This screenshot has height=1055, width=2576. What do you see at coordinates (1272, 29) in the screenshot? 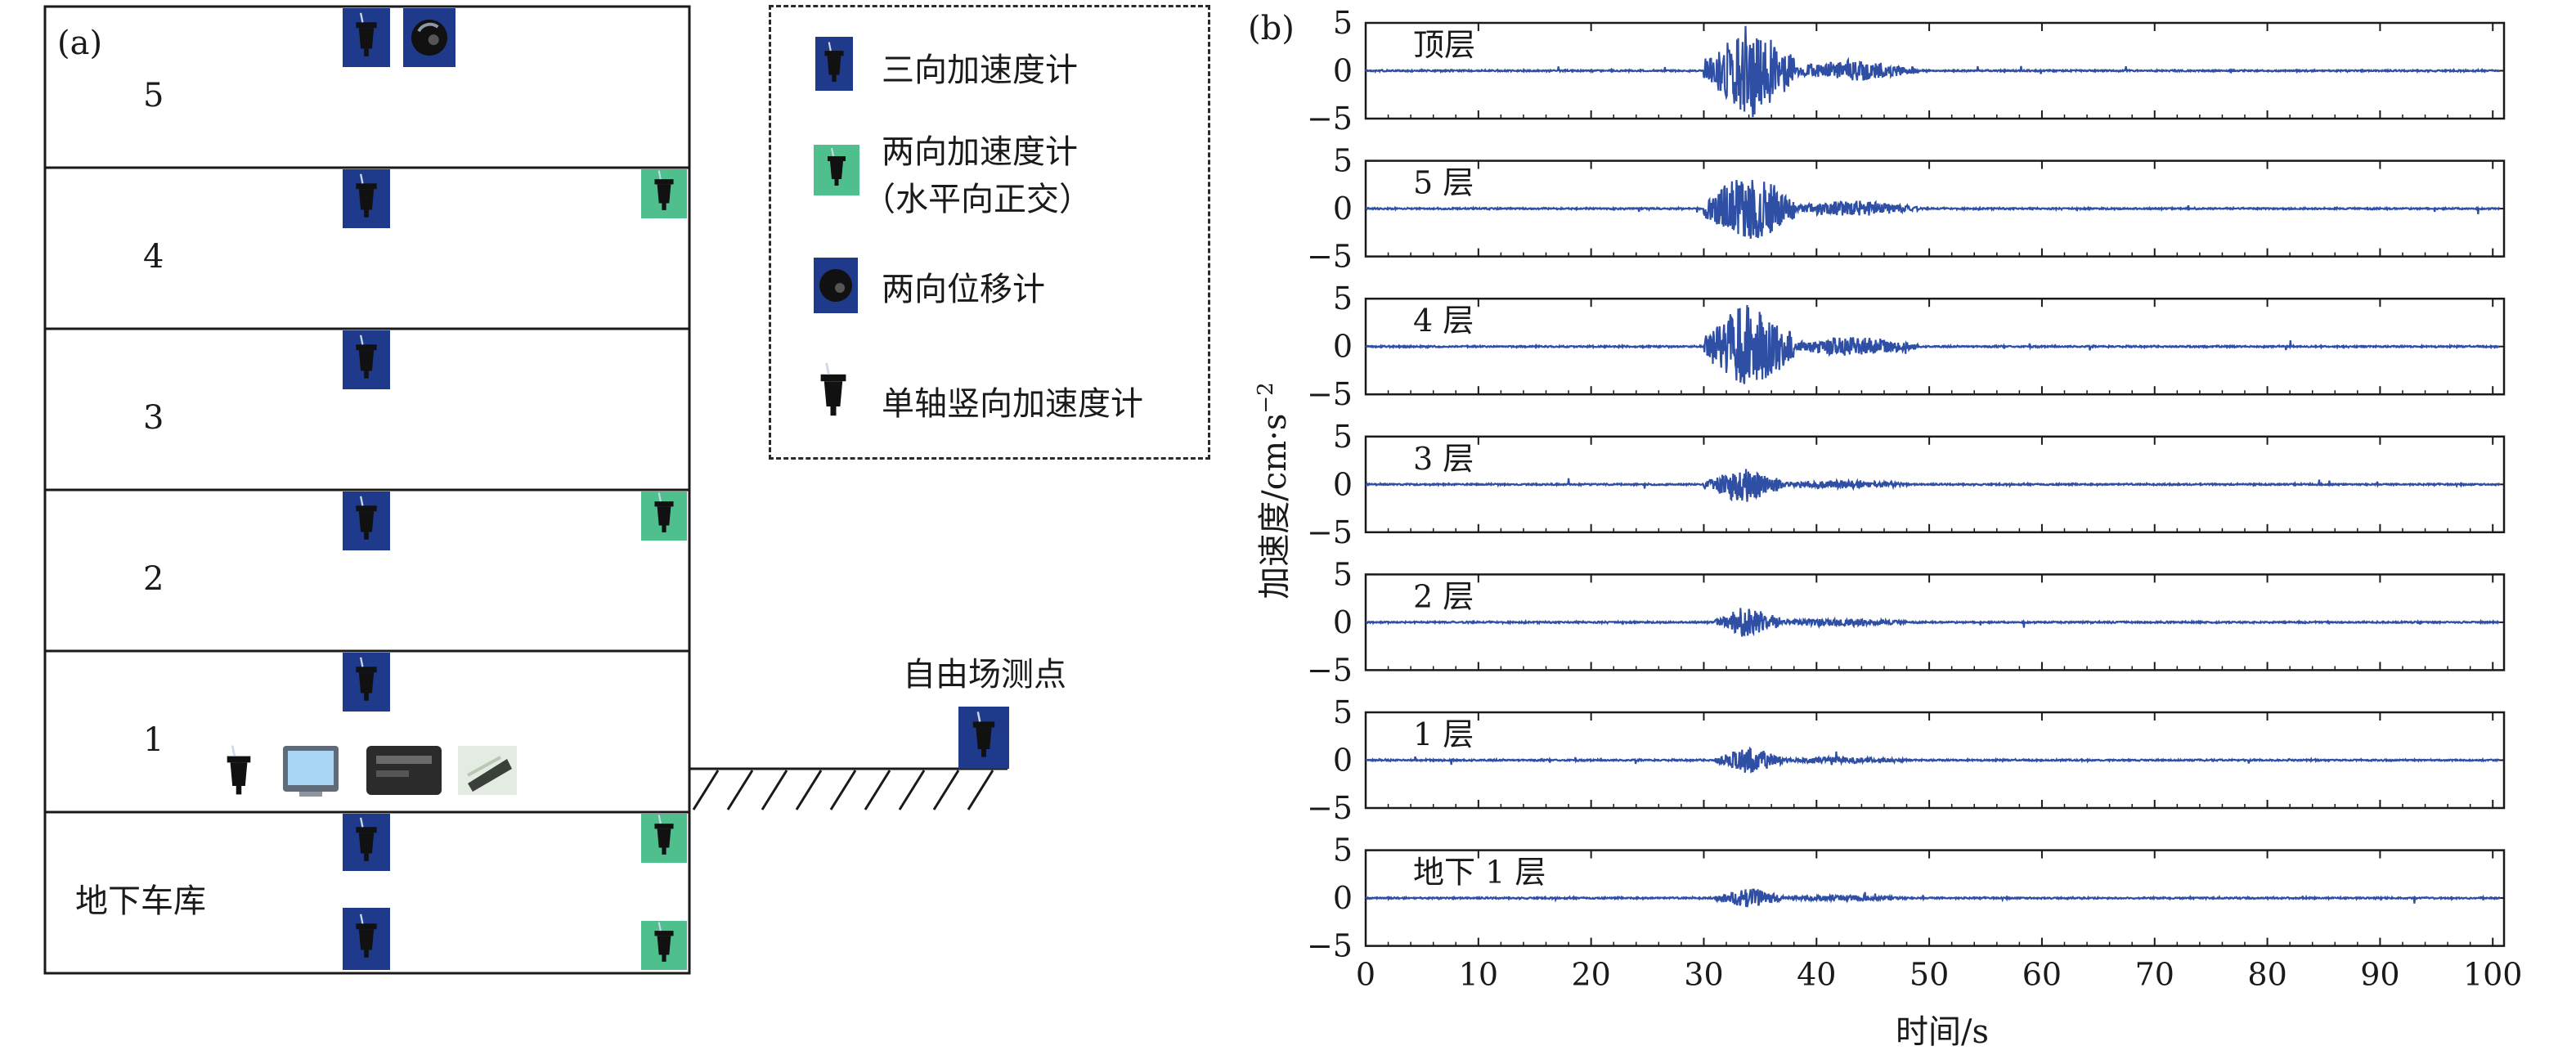
I see `panel-b-label: (b)` at bounding box center [1272, 29].